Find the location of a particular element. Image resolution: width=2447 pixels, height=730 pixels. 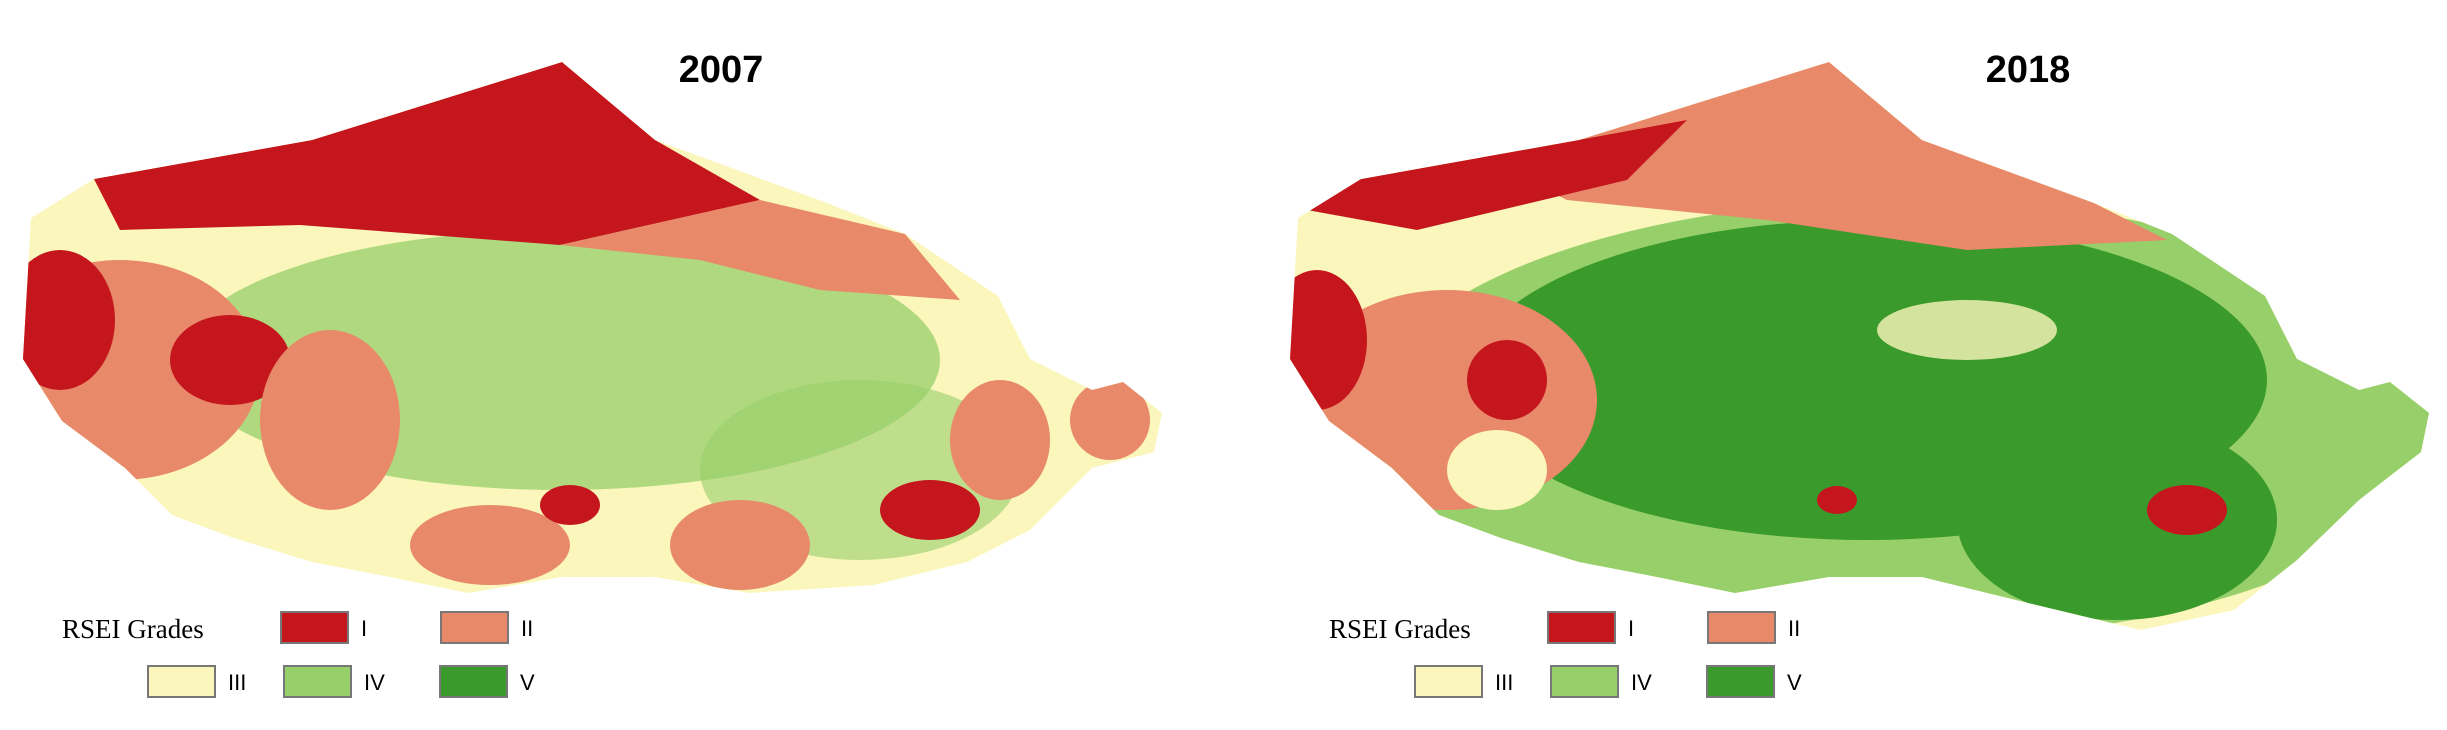

map-title: 2007 is located at coordinates (721, 70).